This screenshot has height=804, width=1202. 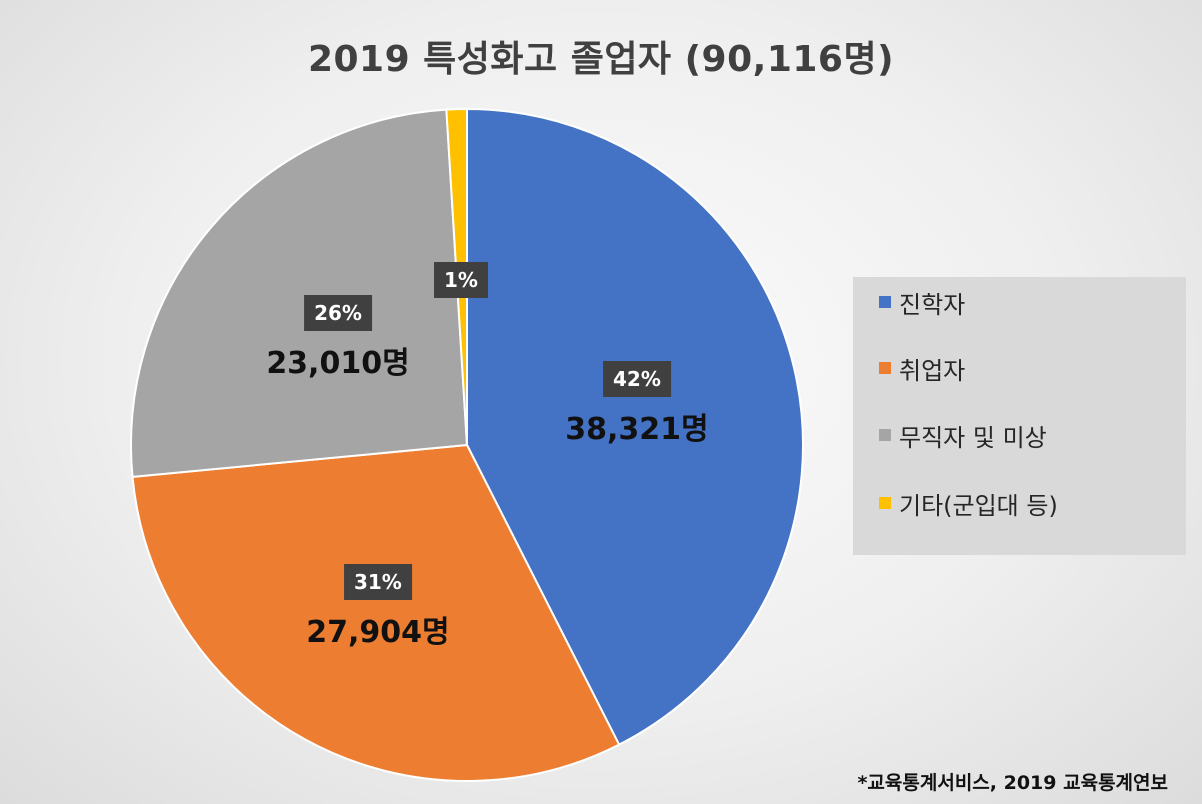 What do you see at coordinates (378, 632) in the screenshot?
I see `count-label-employed: 27,904명` at bounding box center [378, 632].